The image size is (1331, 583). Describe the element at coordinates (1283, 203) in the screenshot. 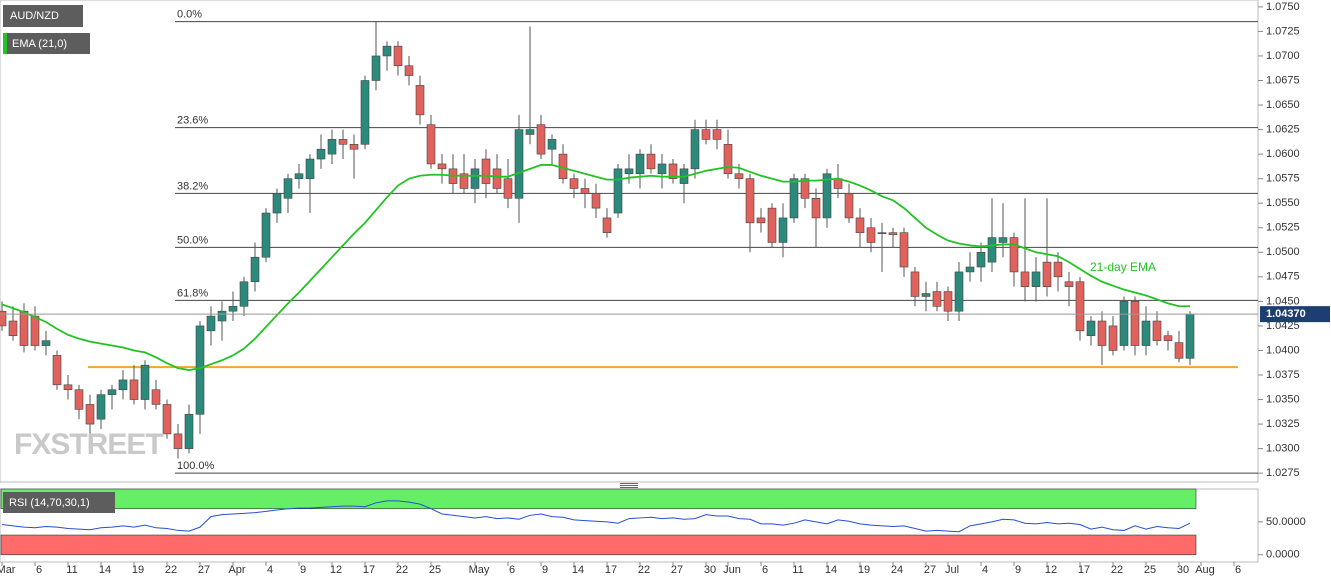

I see `y-tick-label: 1.0550` at that location.